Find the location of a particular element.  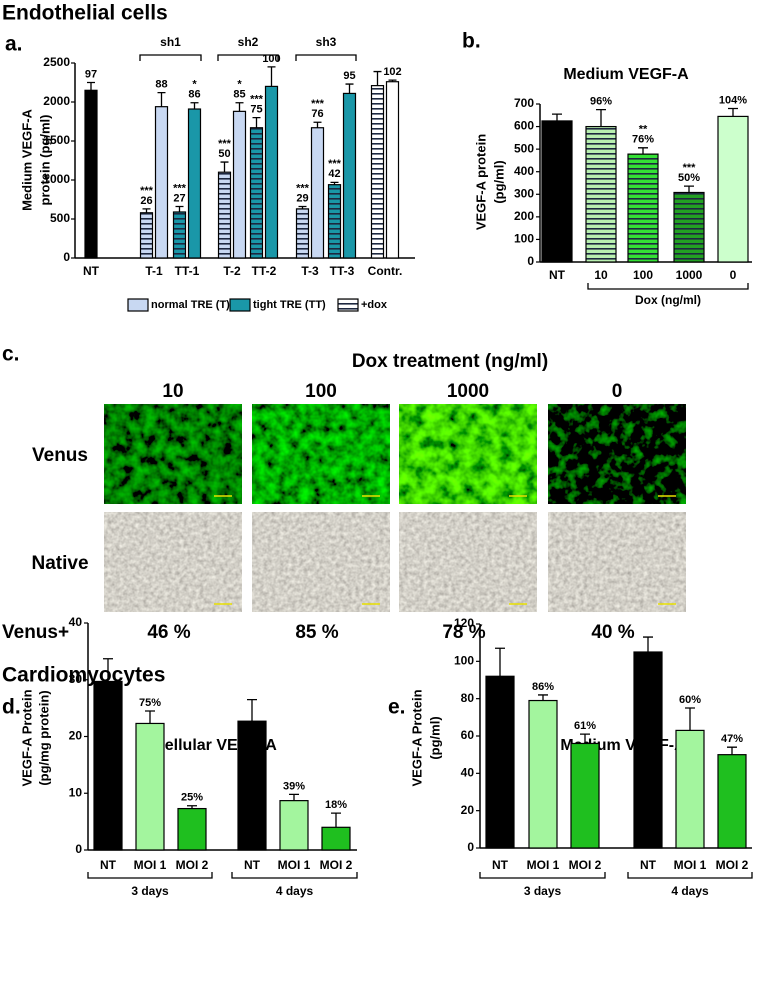

value-label: 86 is located at coordinates (194, 95).